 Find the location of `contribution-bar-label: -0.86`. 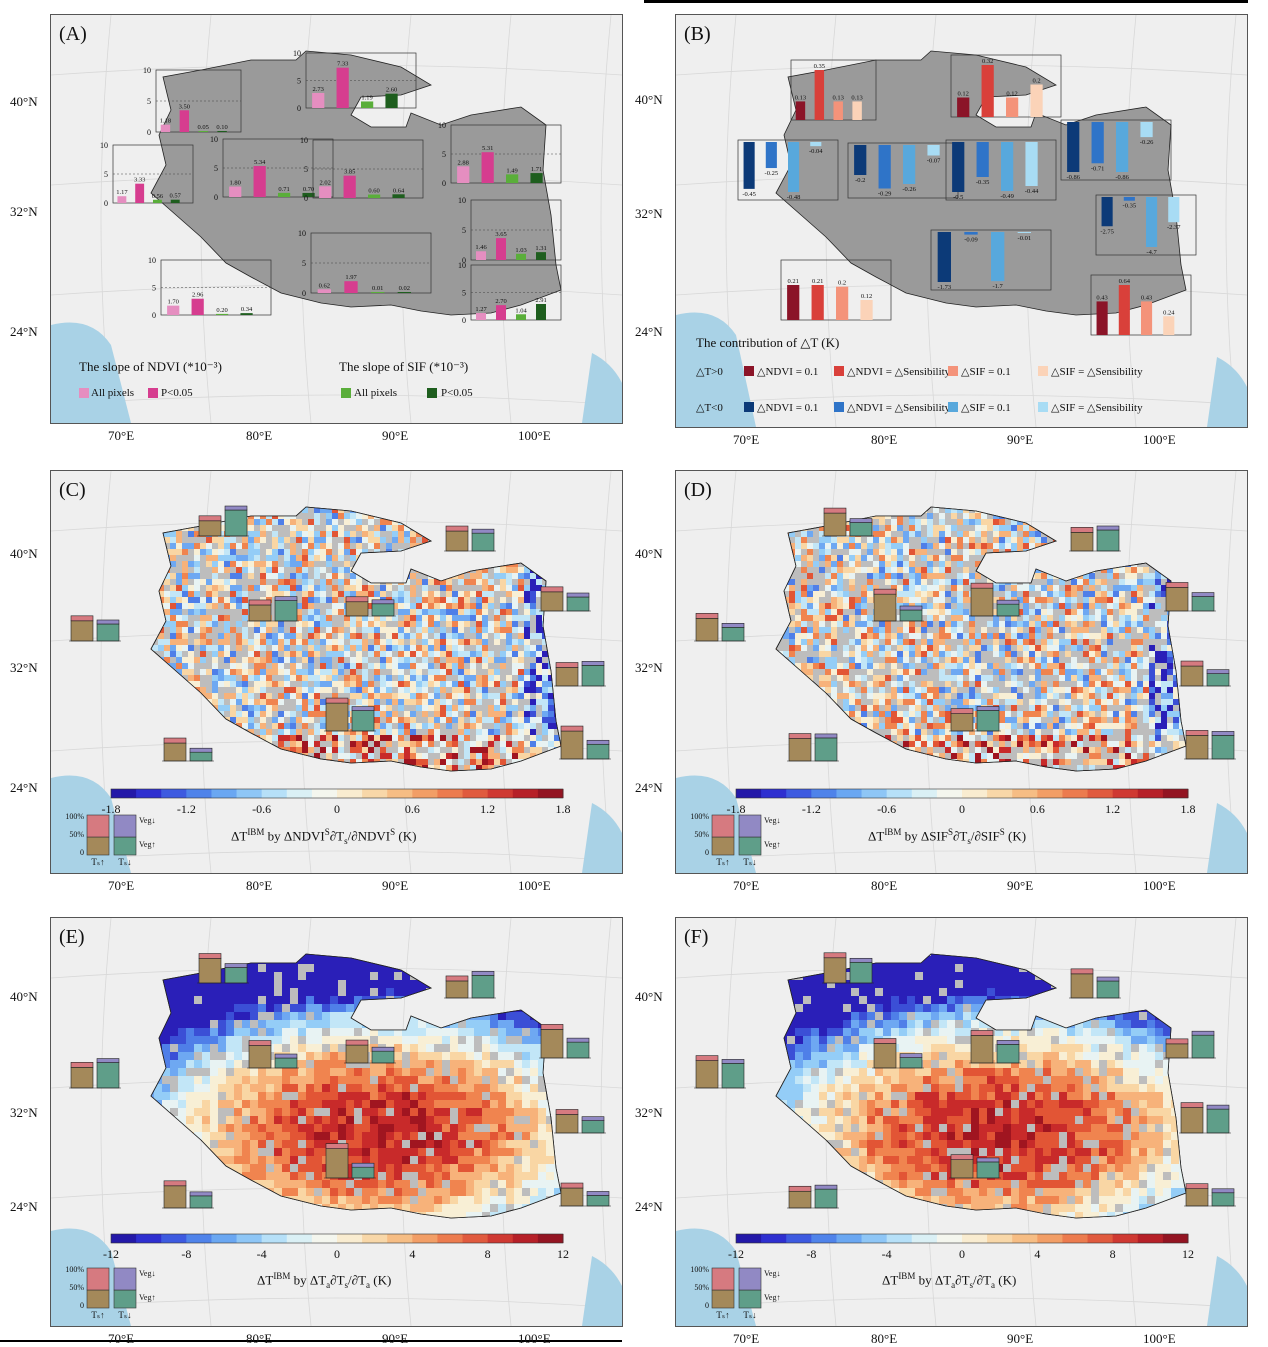

contribution-bar-label: -0.86 is located at coordinates (1073, 177).